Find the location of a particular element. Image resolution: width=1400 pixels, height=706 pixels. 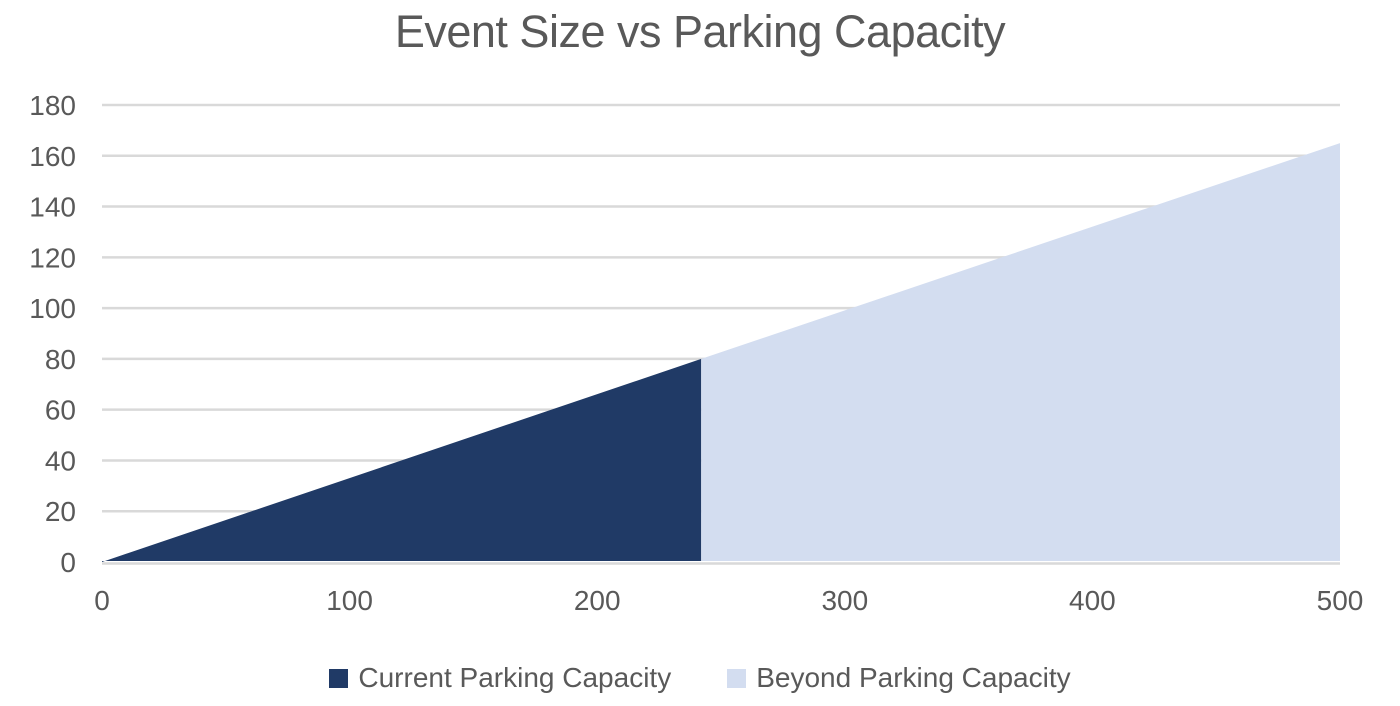

legend-swatch-current-icon is located at coordinates (339, 678).